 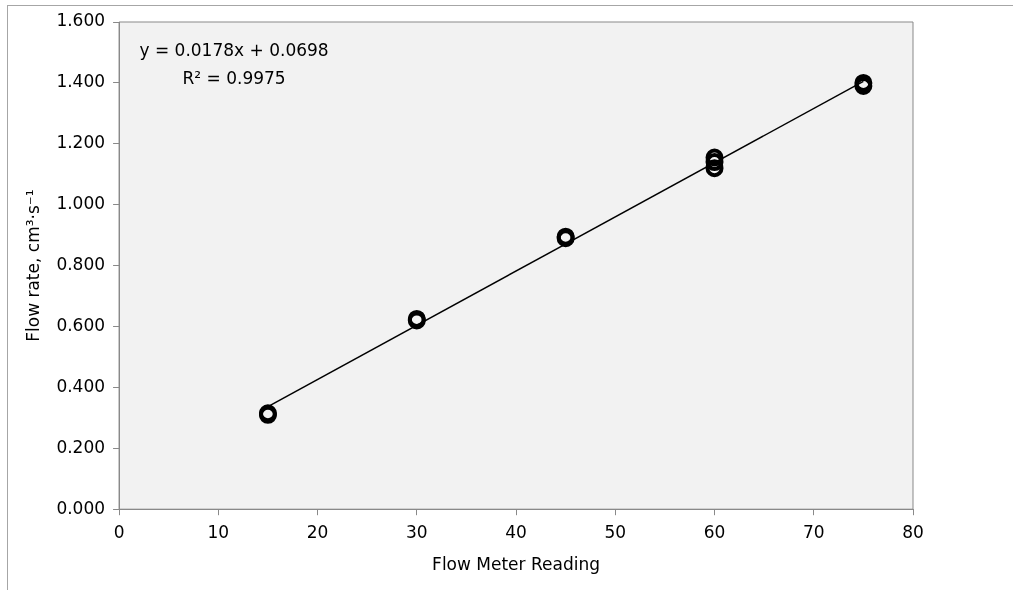 What do you see at coordinates (234, 50) in the screenshot?
I see `annotation: y = 0.0178x + 0.0698` at bounding box center [234, 50].